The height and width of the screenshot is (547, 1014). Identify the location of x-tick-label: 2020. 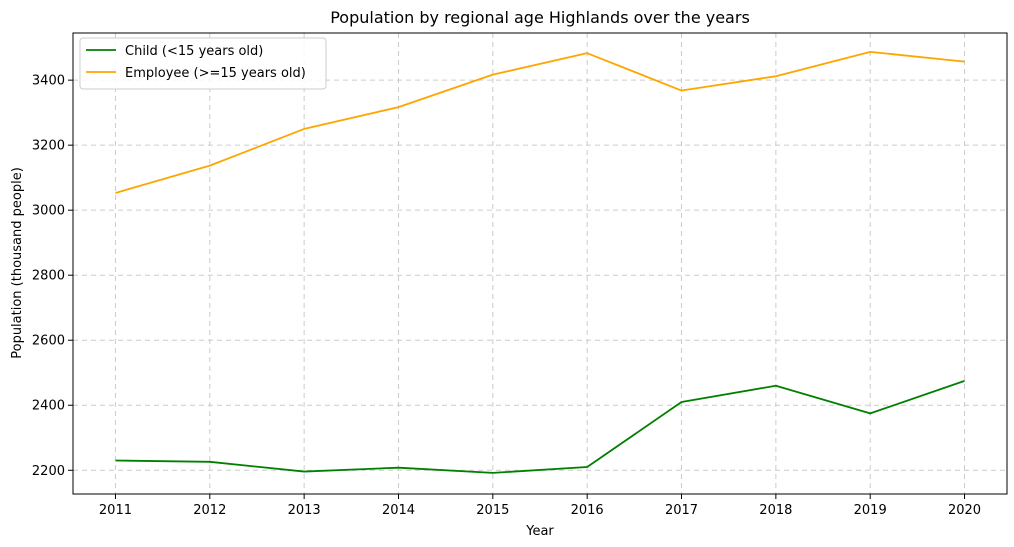
(964, 510).